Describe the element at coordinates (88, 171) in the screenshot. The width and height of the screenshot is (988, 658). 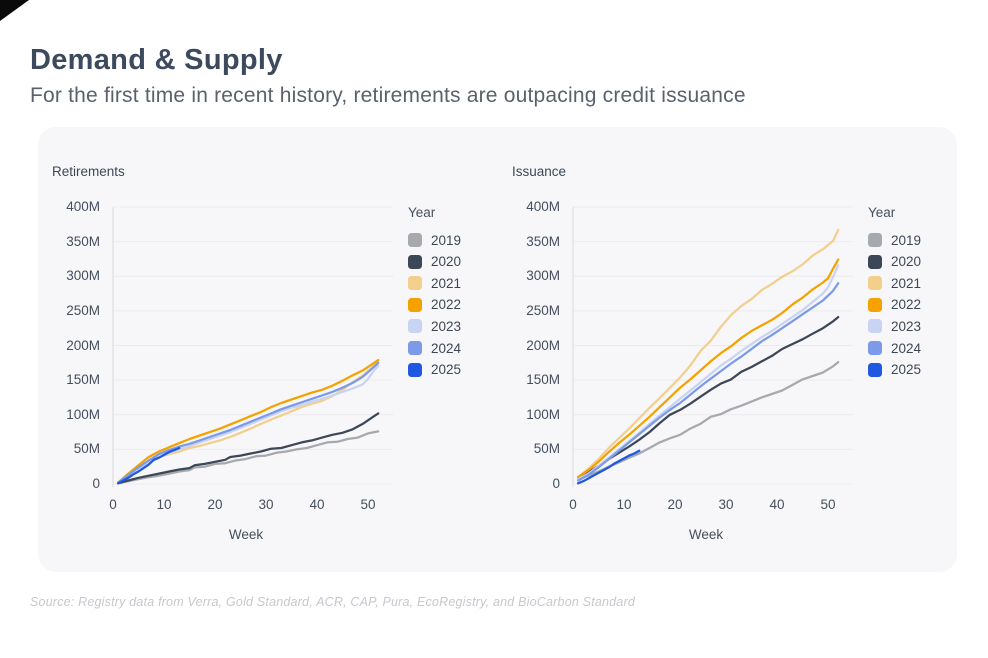
I see `chart-title-retirements: Retirements` at that location.